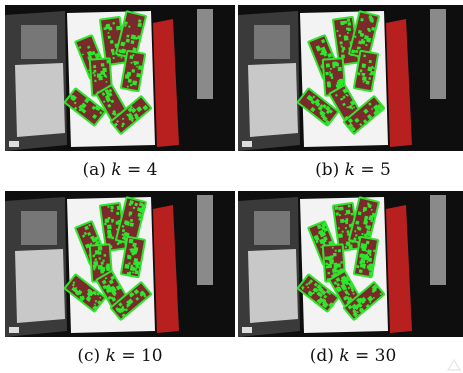 Image resolution: width=463 pixels, height=373 pixels. I want to click on corner-tag, so click(247, 330).